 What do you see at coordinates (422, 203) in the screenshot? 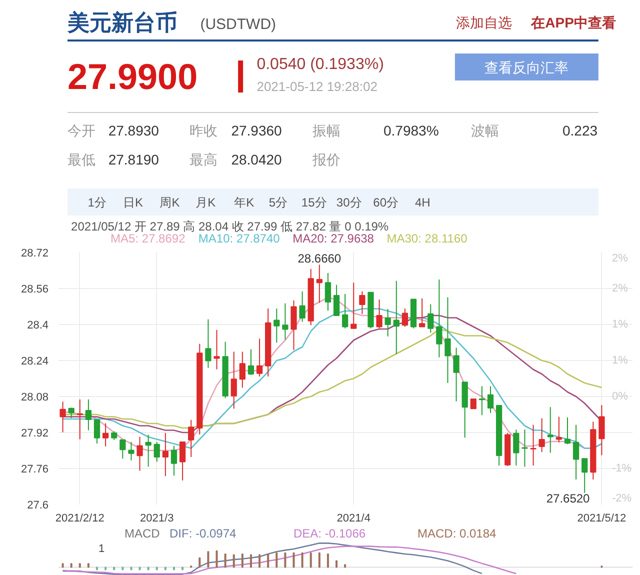
I see `text: 4H` at bounding box center [422, 203].